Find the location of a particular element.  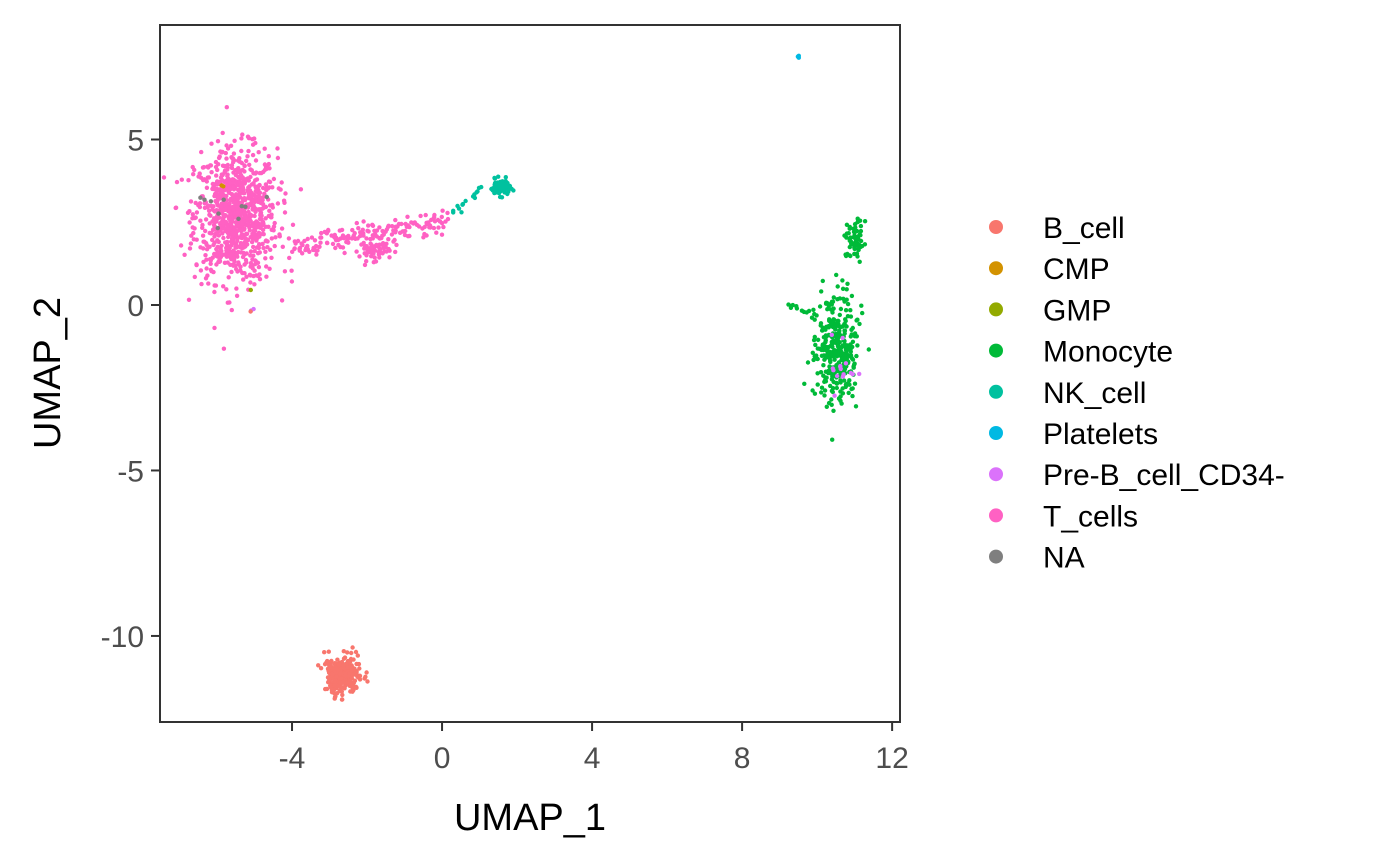

x-tick-label: 12 is located at coordinates (891, 758).